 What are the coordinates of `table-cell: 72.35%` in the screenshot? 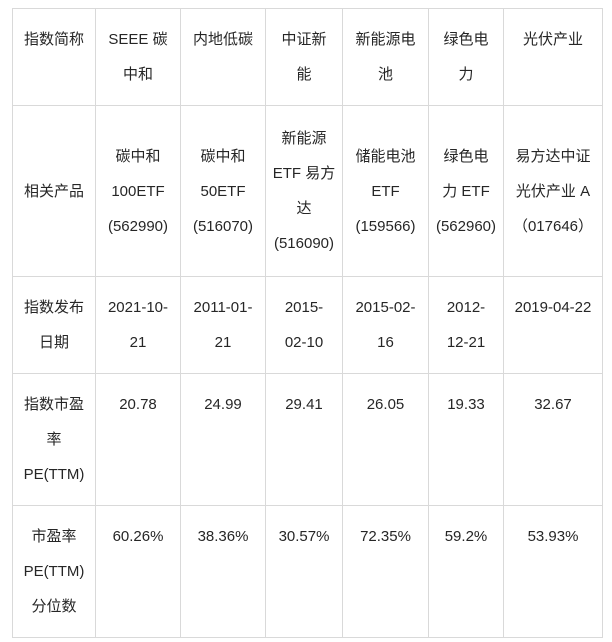 It's located at (385, 571).